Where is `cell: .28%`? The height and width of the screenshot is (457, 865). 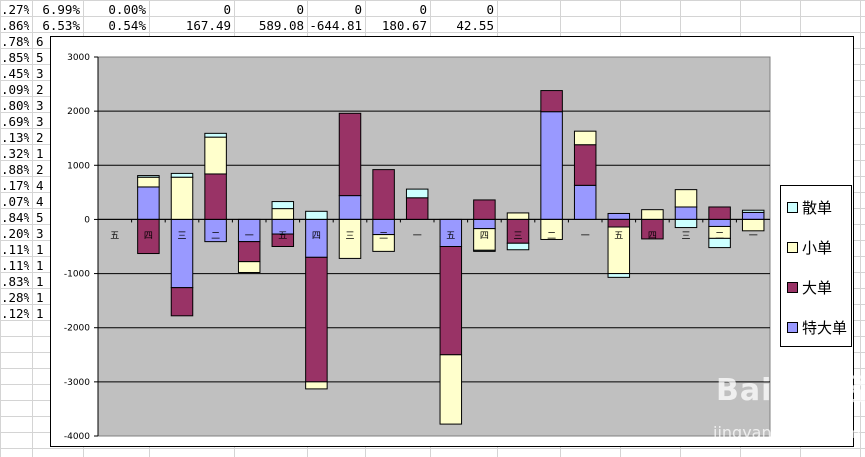 cell: .28% is located at coordinates (15, 297).